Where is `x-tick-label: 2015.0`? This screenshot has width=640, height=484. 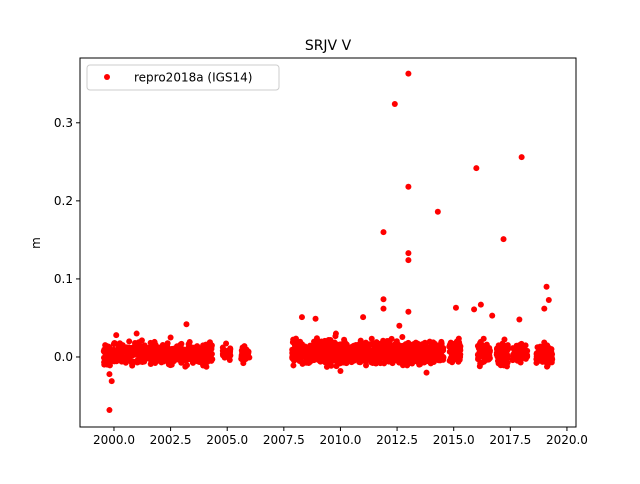 x-tick-label: 2015.0 is located at coordinates (454, 440).